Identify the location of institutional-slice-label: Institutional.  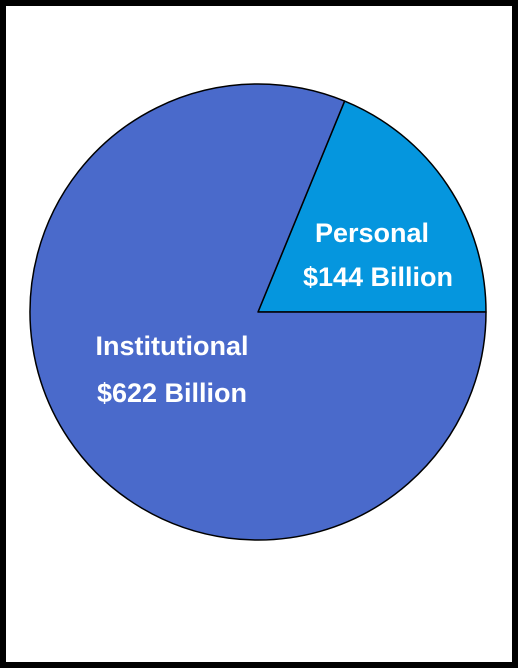
(172, 346).